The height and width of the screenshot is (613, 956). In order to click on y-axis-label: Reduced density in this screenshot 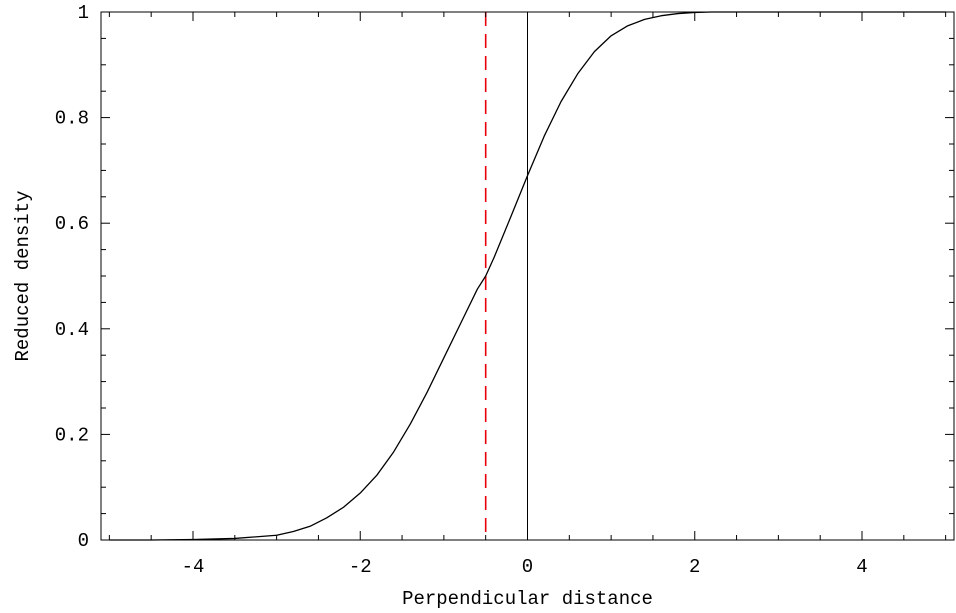, I will do `click(23, 275)`.